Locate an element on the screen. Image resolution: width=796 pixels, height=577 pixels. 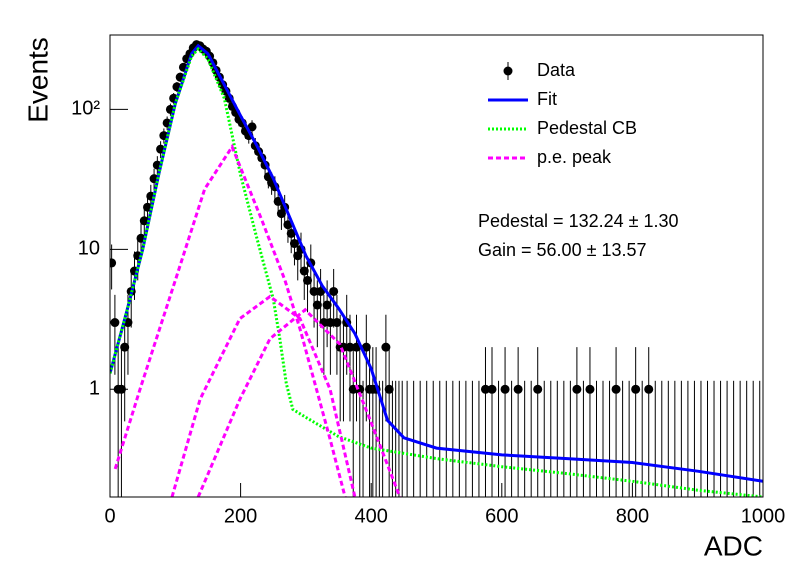
legend-marker is located at coordinates (508, 71).